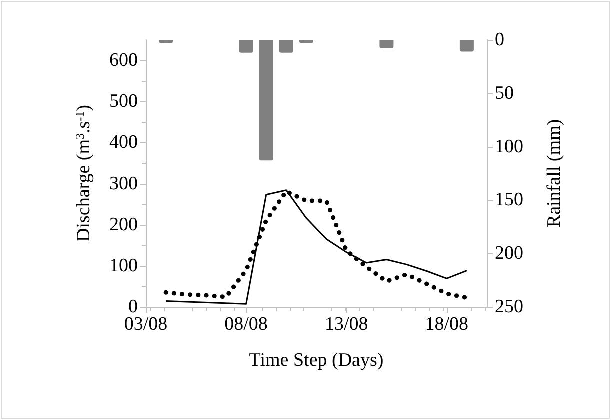 This screenshot has width=611, height=420. Describe the element at coordinates (124, 225) in the screenshot. I see `y-tick-label: 200` at that location.